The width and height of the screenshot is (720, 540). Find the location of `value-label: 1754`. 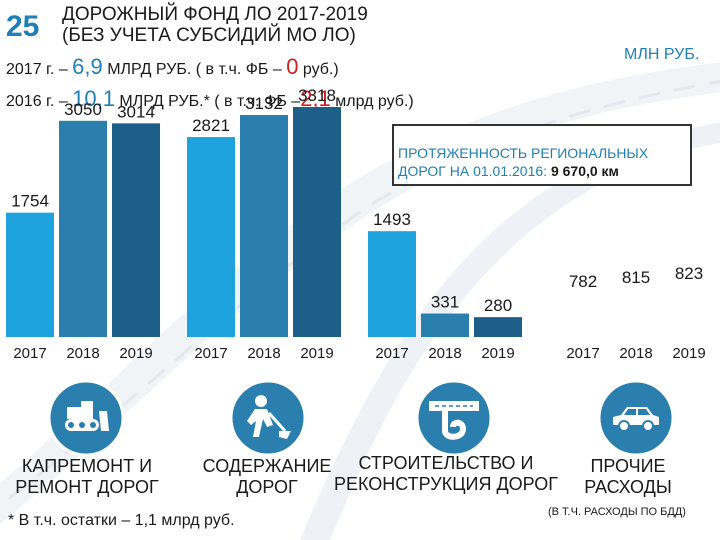

value-label: 1754 is located at coordinates (30, 201).